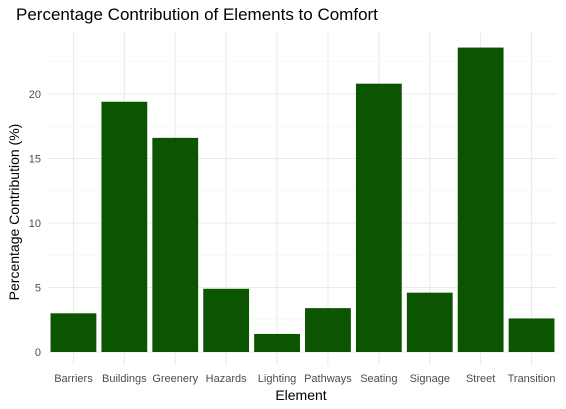 The width and height of the screenshot is (566, 409). I want to click on x-tick-label: Transition, so click(532, 379).